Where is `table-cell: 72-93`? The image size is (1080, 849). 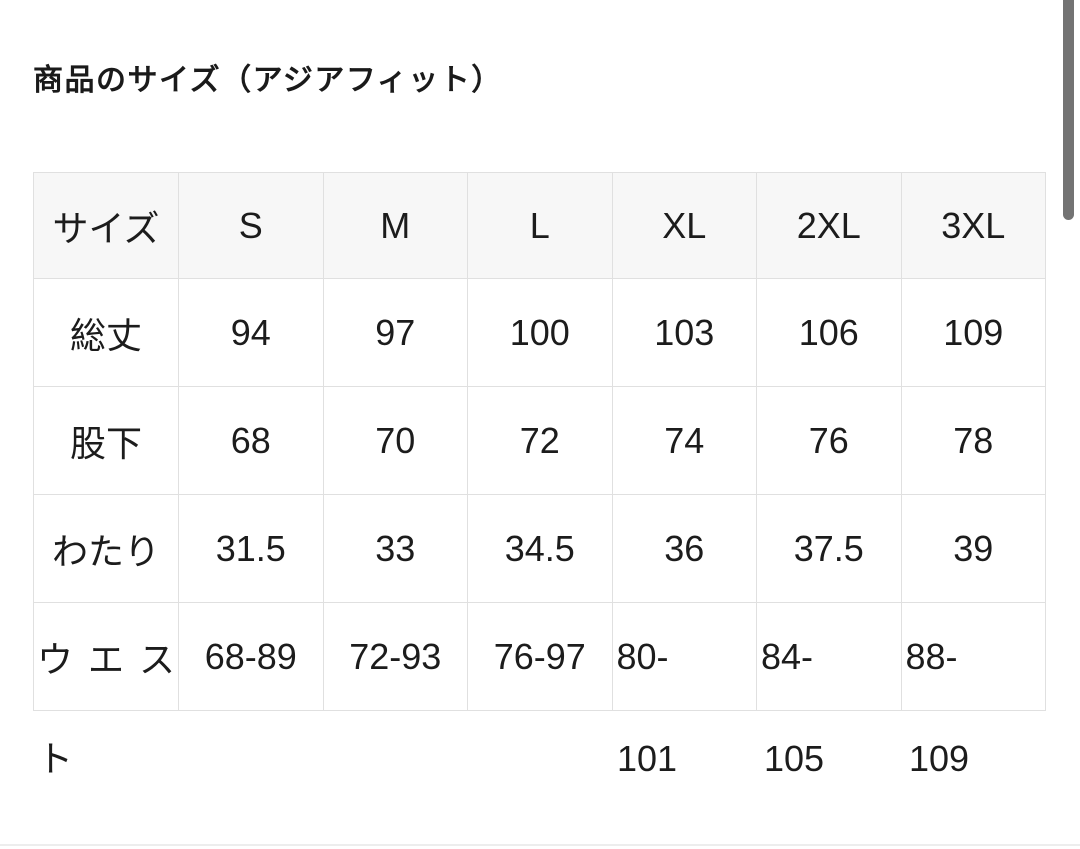
table-cell: 72-93 is located at coordinates (395, 656).